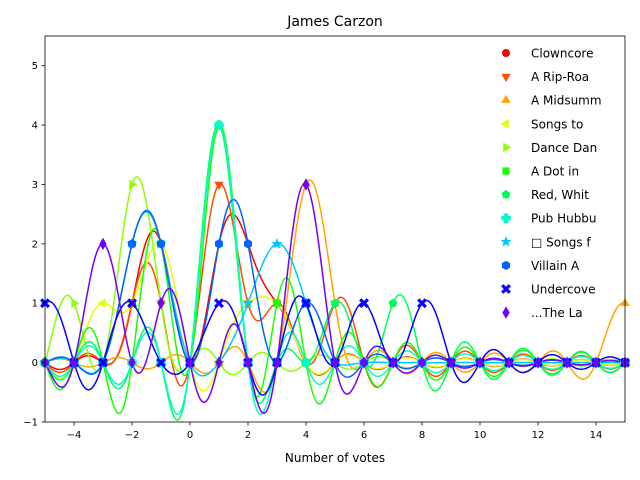 This screenshot has width=640, height=480. I want to click on legend-item-1: A Rip-Roa, so click(545, 77).